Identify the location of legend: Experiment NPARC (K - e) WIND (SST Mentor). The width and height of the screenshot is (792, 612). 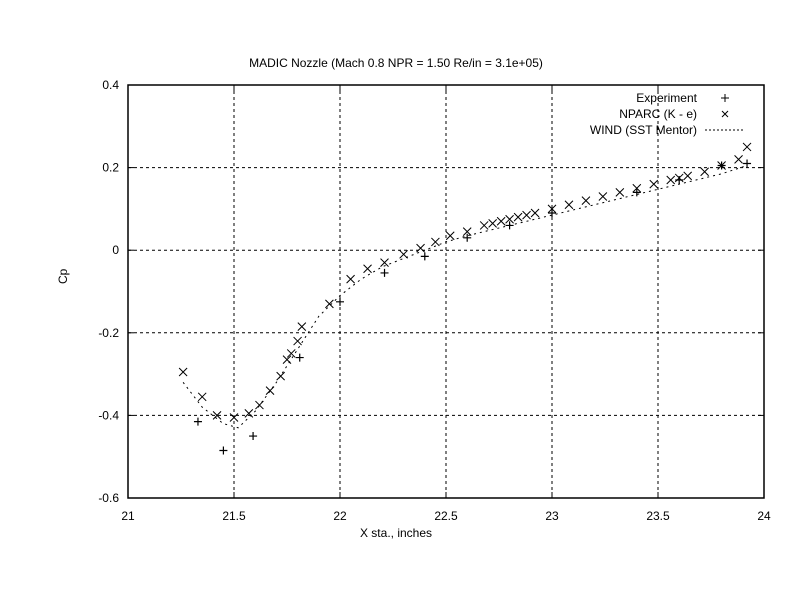
(667, 114).